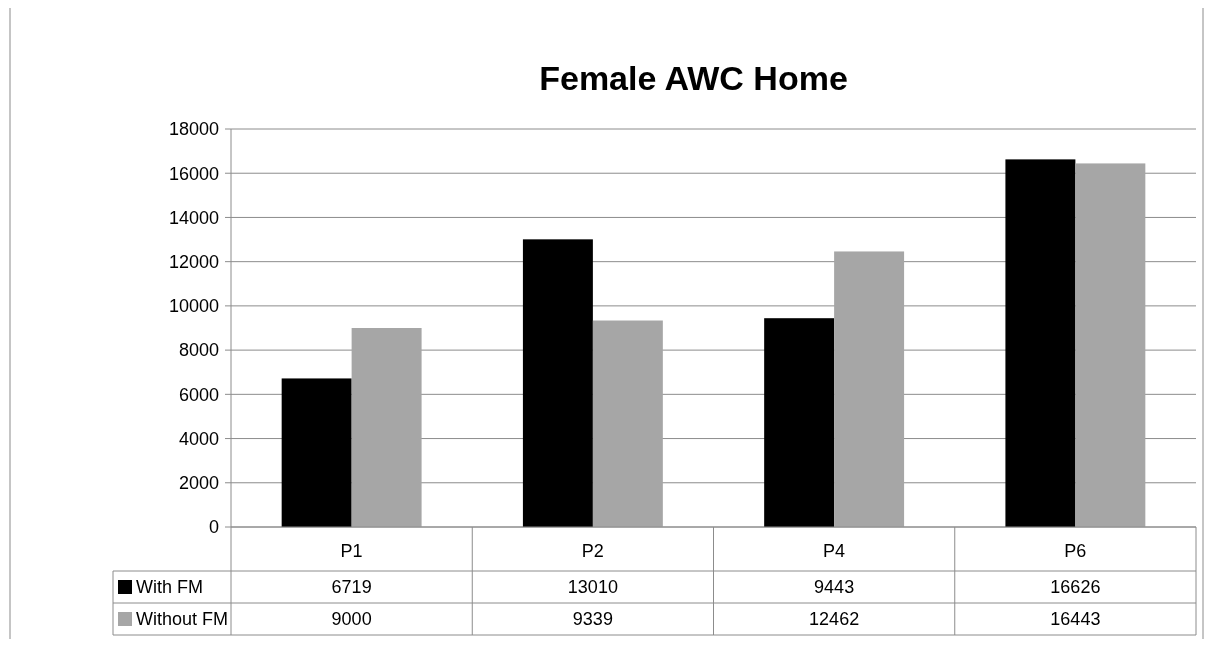 The width and height of the screenshot is (1213, 647). I want to click on x-tick-label: P4, so click(834, 551).